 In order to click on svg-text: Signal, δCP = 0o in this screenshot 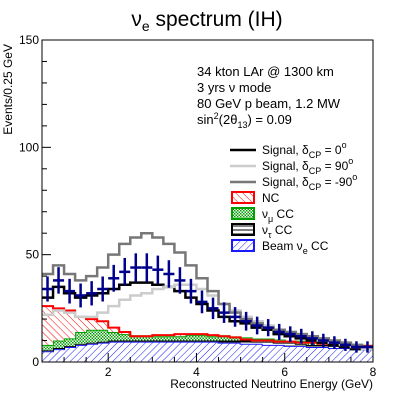, I will do `click(304, 150)`.